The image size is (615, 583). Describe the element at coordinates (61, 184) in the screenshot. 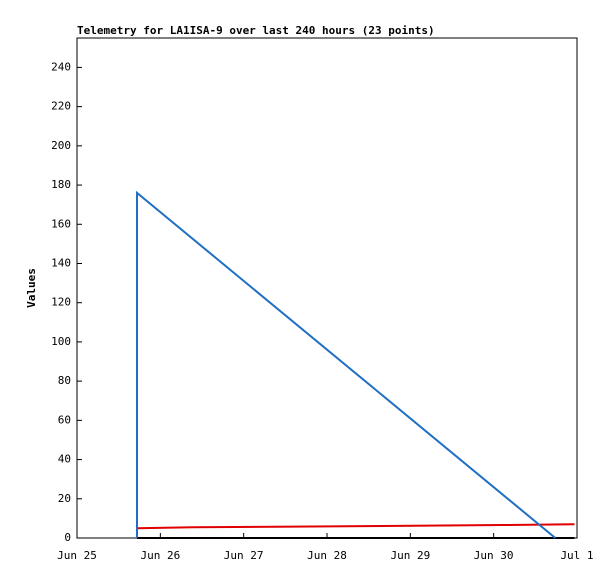

I see `y-tick-label: 180` at that location.